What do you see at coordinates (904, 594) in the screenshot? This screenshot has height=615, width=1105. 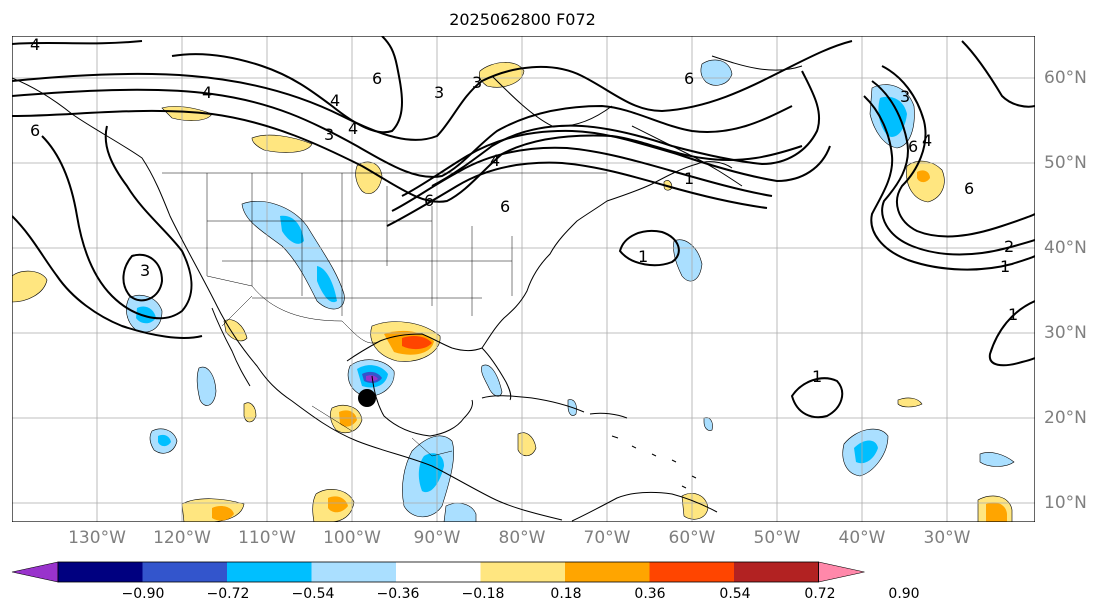 I see `colorbar-tick-label: 0.90` at bounding box center [904, 594].